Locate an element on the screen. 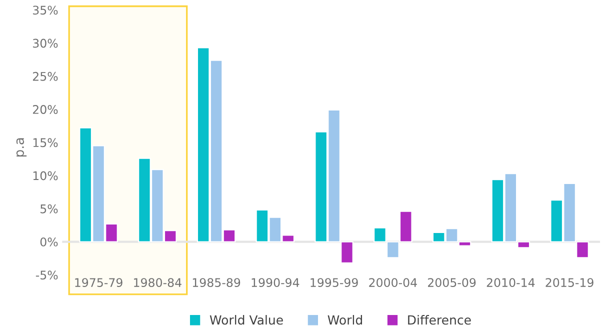 The image size is (602, 335). x-tick-label: 1980-84 is located at coordinates (158, 283).